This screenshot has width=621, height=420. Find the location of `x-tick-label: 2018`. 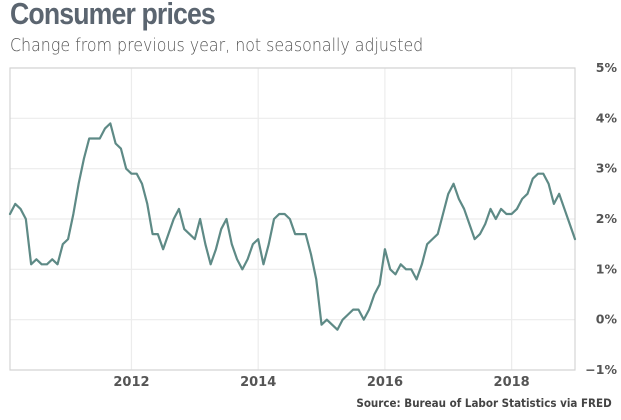

x-tick-label: 2018 is located at coordinates (512, 382).